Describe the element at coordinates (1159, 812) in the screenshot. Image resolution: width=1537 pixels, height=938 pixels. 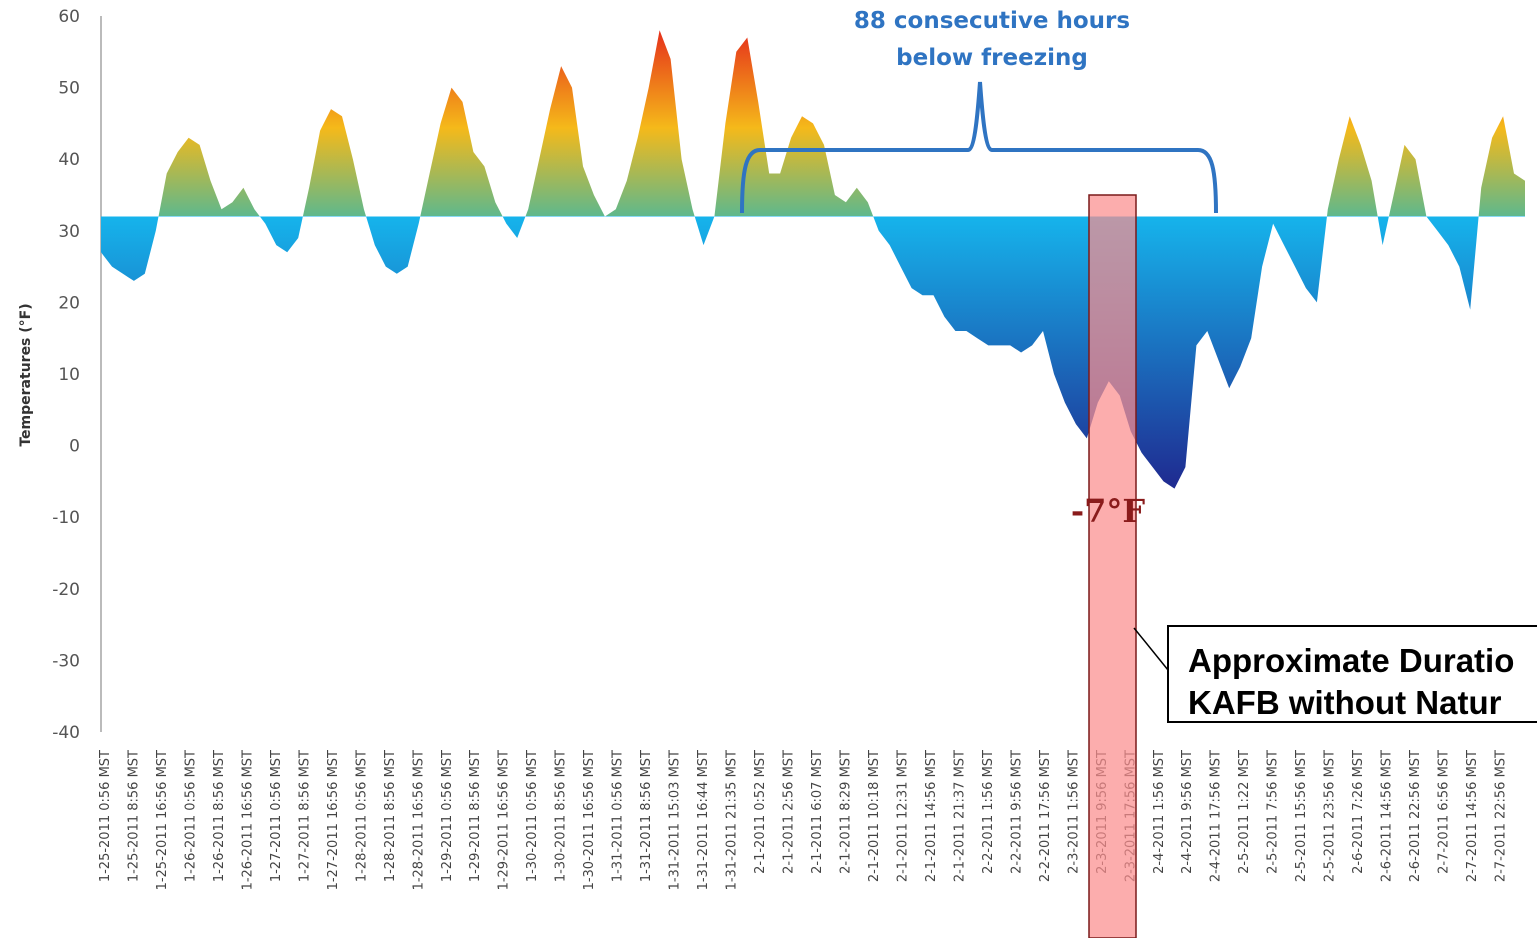
I see `x-tick-label: 2-4-2011 1:56 MST` at that location.